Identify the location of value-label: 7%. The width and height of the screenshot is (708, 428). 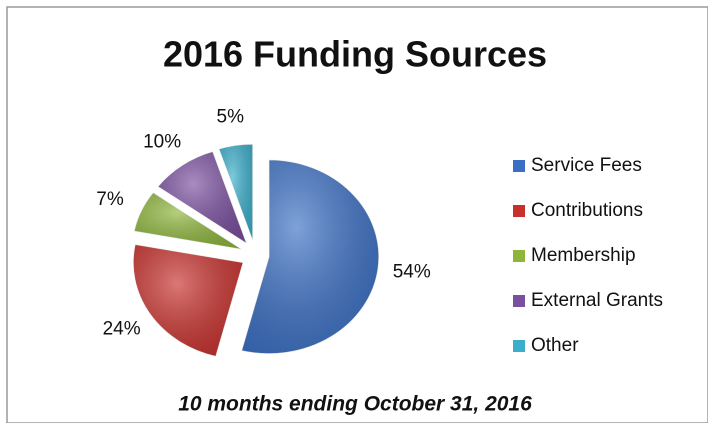
(110, 199).